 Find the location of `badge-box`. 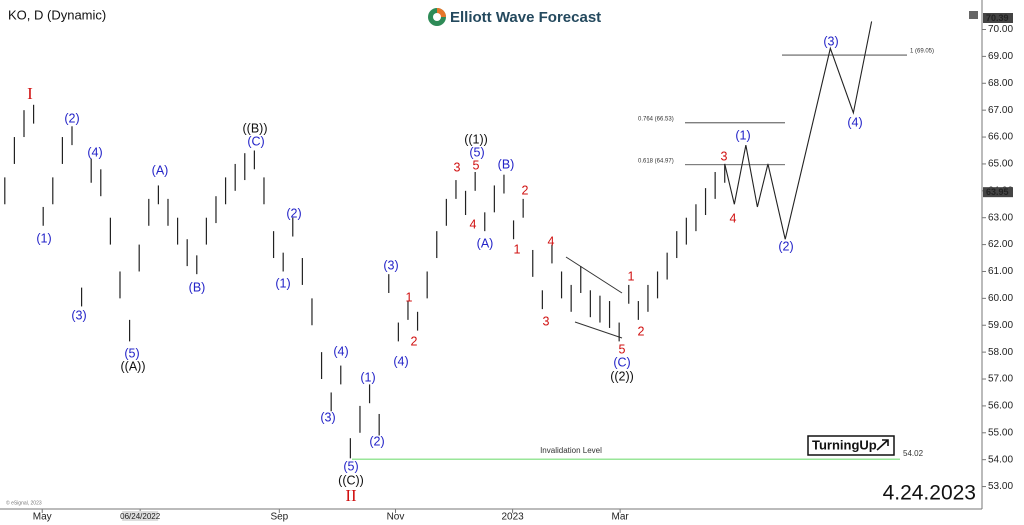

badge-box is located at coordinates (851, 445).